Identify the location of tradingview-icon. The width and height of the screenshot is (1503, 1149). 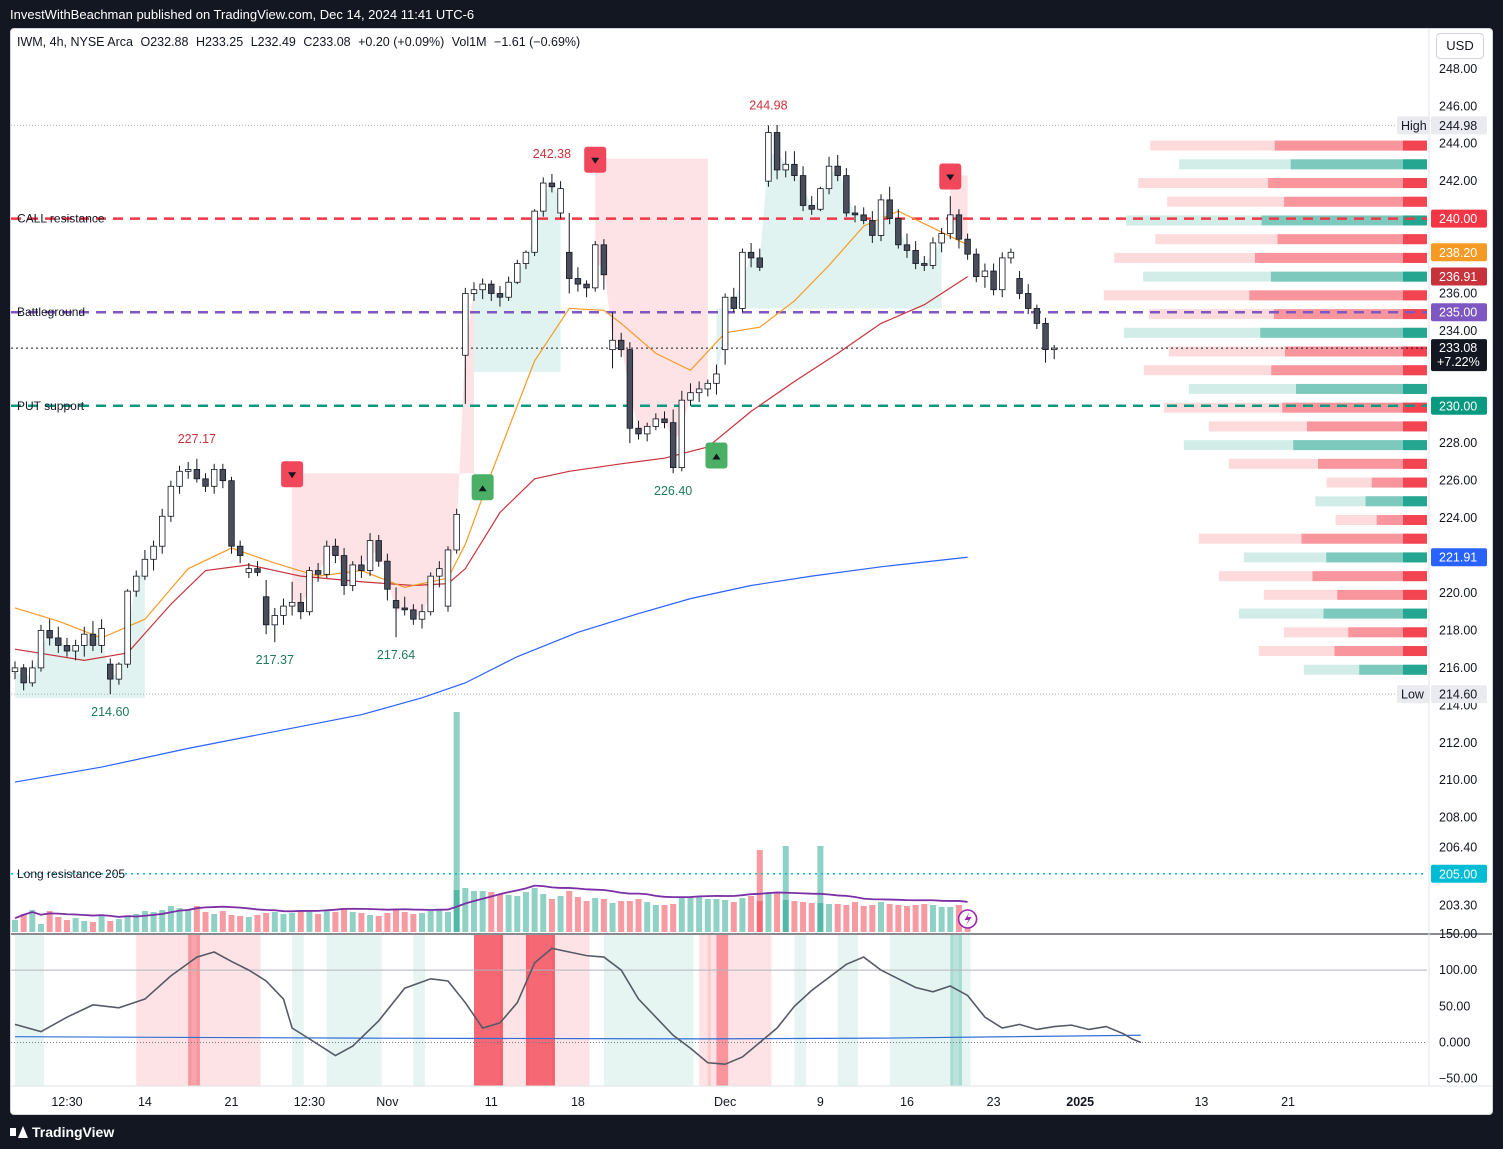
(19, 1132).